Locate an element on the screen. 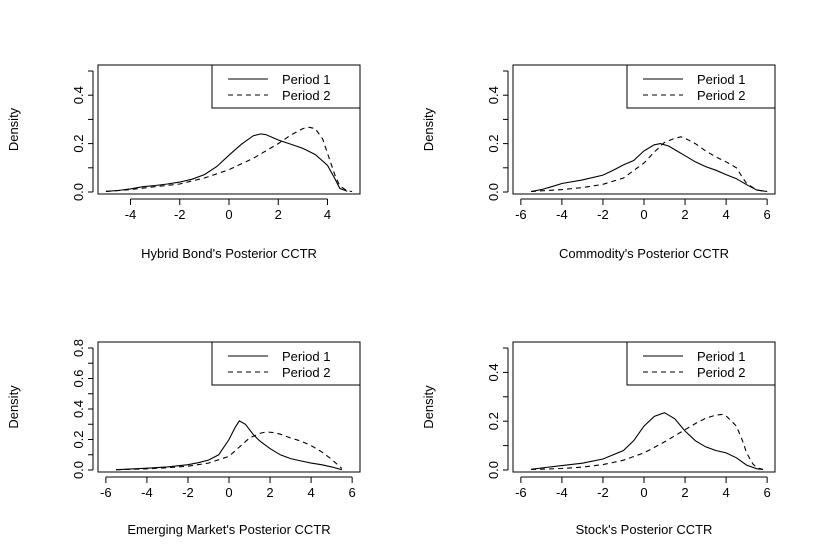  y-tick-label: 0.8 is located at coordinates (78, 348).